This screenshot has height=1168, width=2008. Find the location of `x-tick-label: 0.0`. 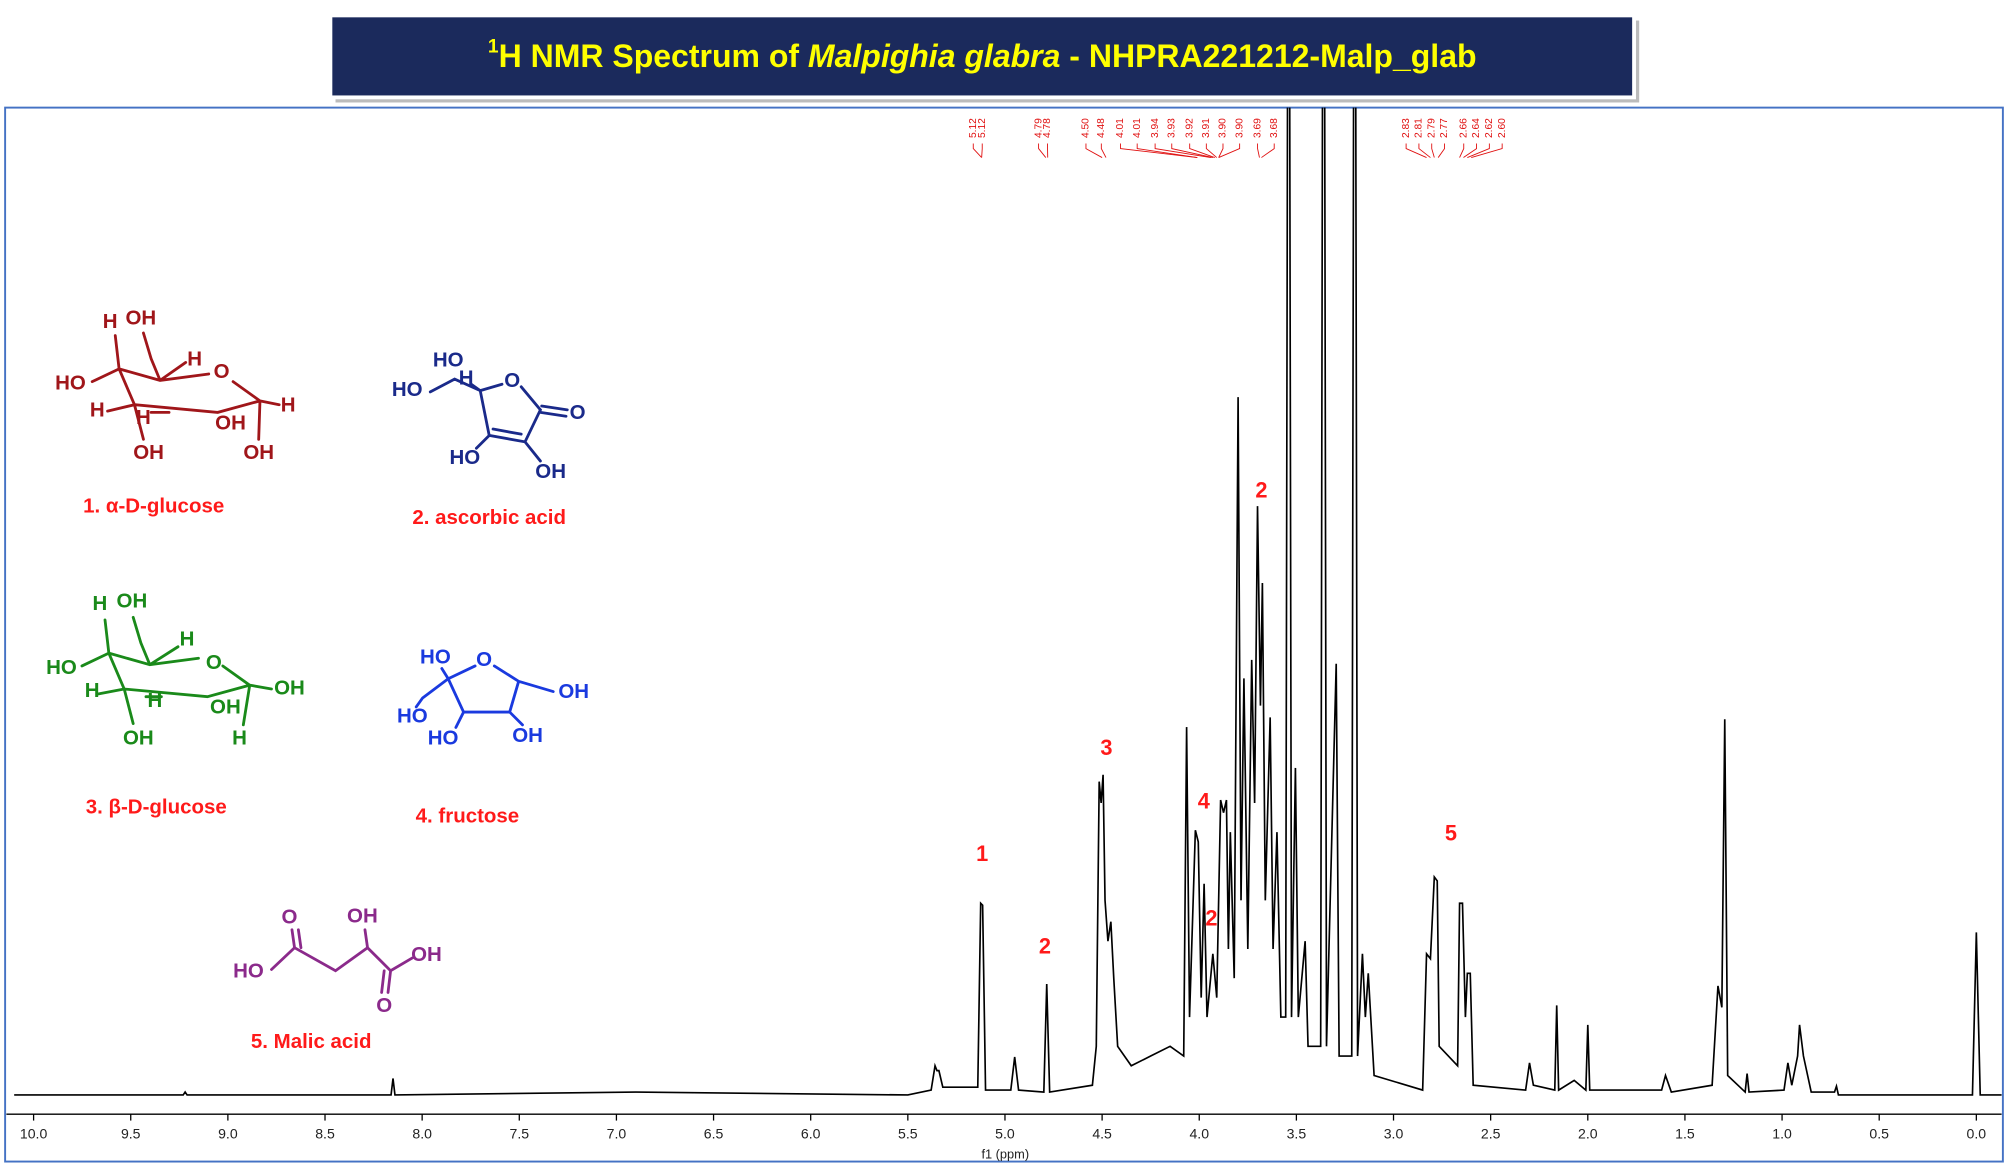

x-tick-label: 0.0 is located at coordinates (1977, 1133).